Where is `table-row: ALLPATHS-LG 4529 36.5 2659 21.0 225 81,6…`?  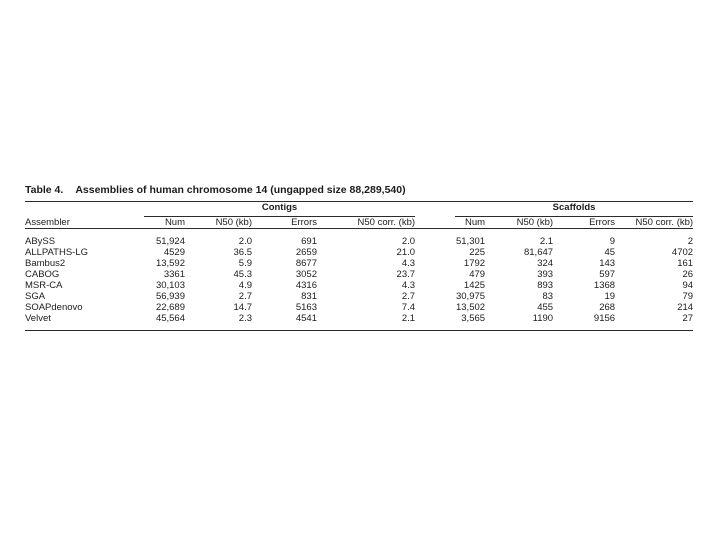 table-row: ALLPATHS-LG 4529 36.5 2659 21.0 225 81,6… is located at coordinates (359, 252).